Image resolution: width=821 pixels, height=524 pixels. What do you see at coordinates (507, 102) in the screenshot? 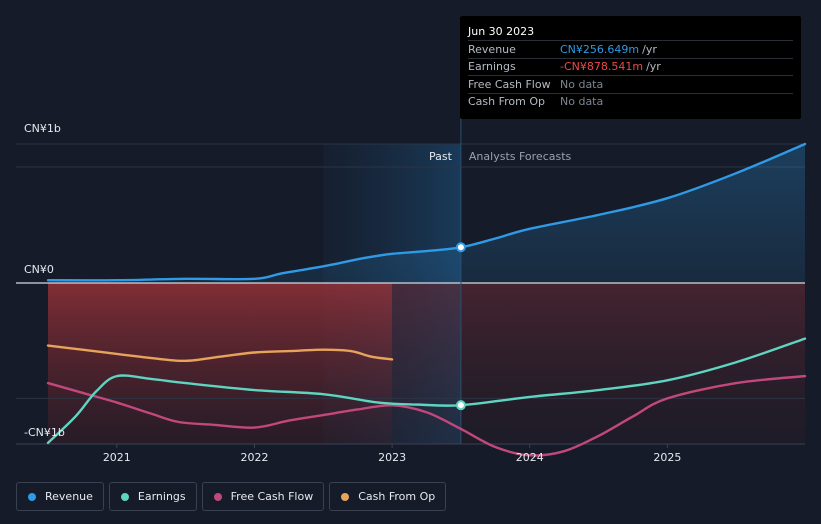
I see `tooltip-label: Cash From Op` at bounding box center [507, 102].